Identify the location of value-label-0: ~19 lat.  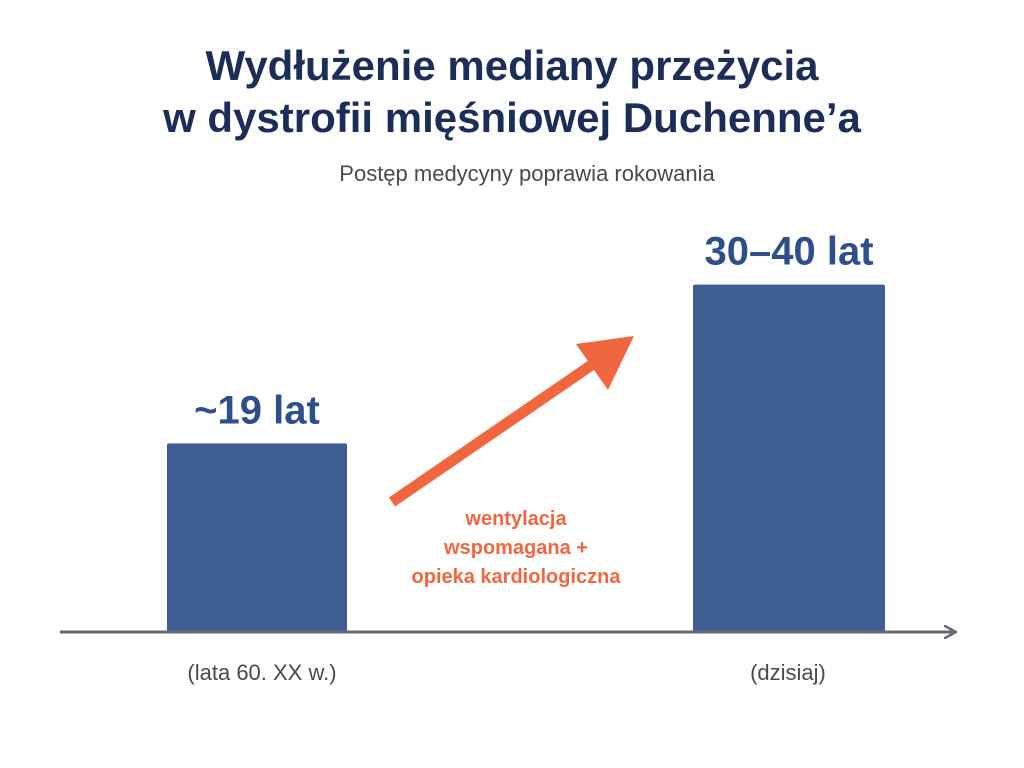
(257, 410).